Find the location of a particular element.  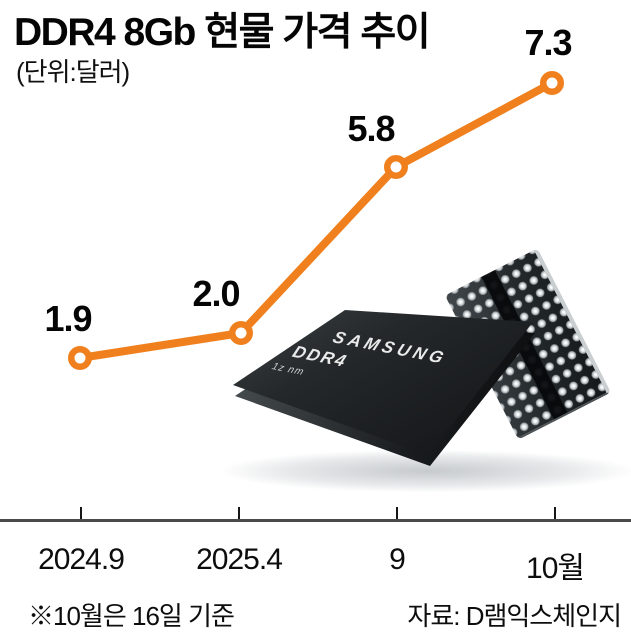

data-point-value-label: 5.8 is located at coordinates (371, 128).